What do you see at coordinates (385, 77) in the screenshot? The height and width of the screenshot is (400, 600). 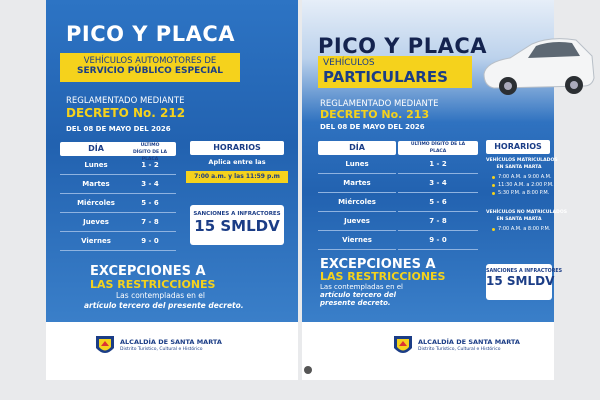 I see `subtitle-line: PARTICULARES` at bounding box center [385, 77].